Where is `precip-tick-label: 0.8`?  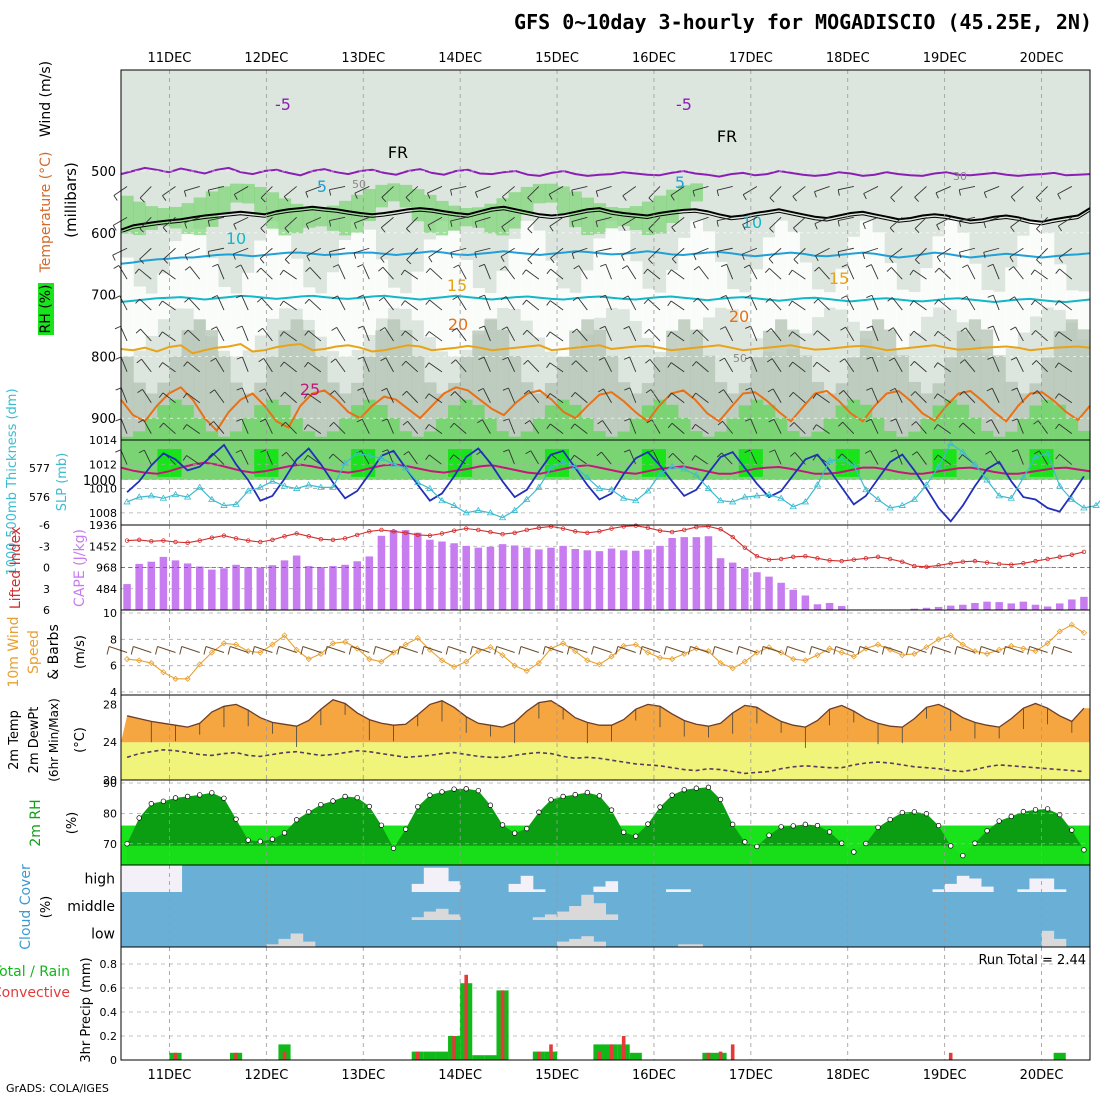
precip-tick-label: 0.8 is located at coordinates (109, 964).